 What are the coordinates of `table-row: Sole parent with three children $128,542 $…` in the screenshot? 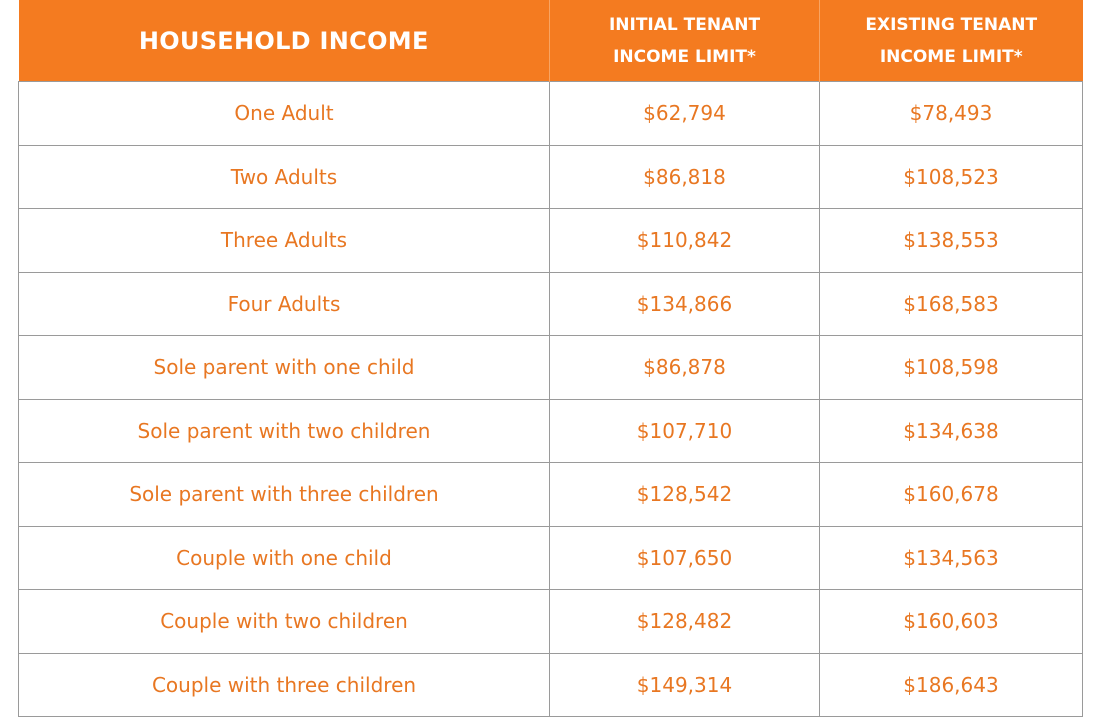 It's located at (550, 494).